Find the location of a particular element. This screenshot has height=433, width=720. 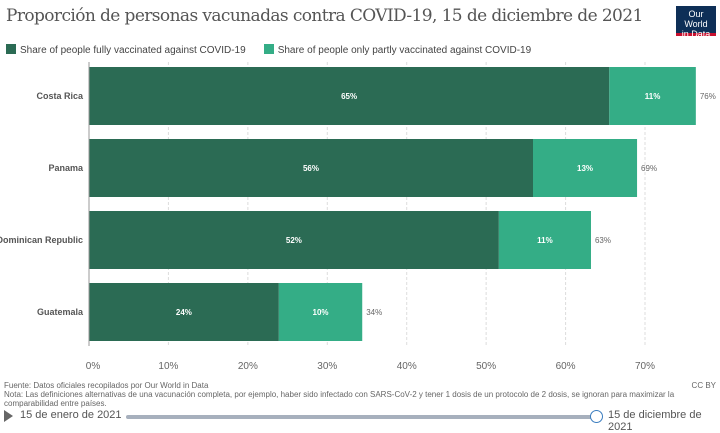

timeline-handle is located at coordinates (596, 416).